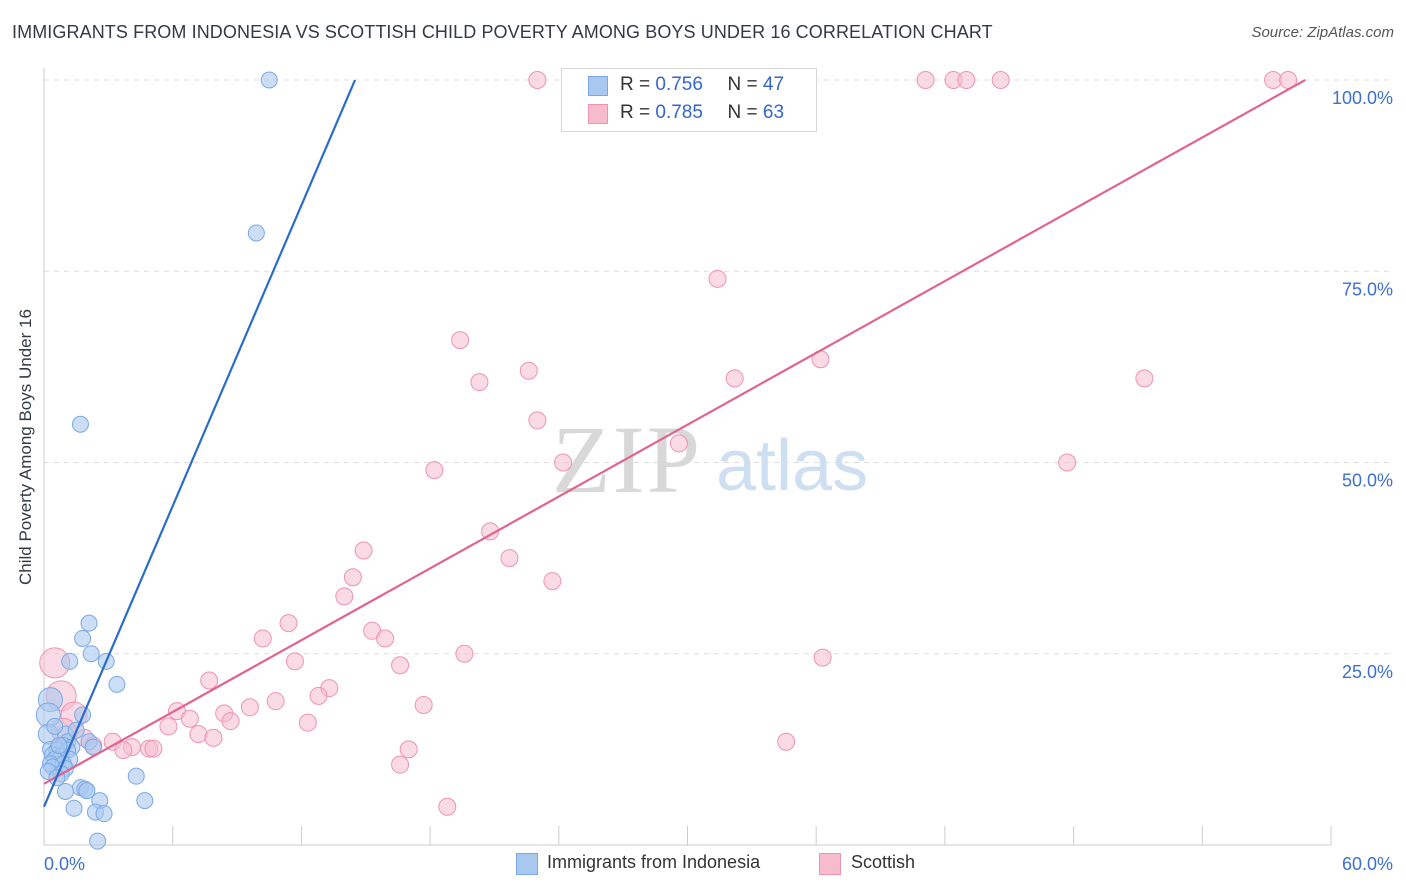 This screenshot has height=892, width=1406. I want to click on x-tick-label: 60.0%, so click(1367, 864).